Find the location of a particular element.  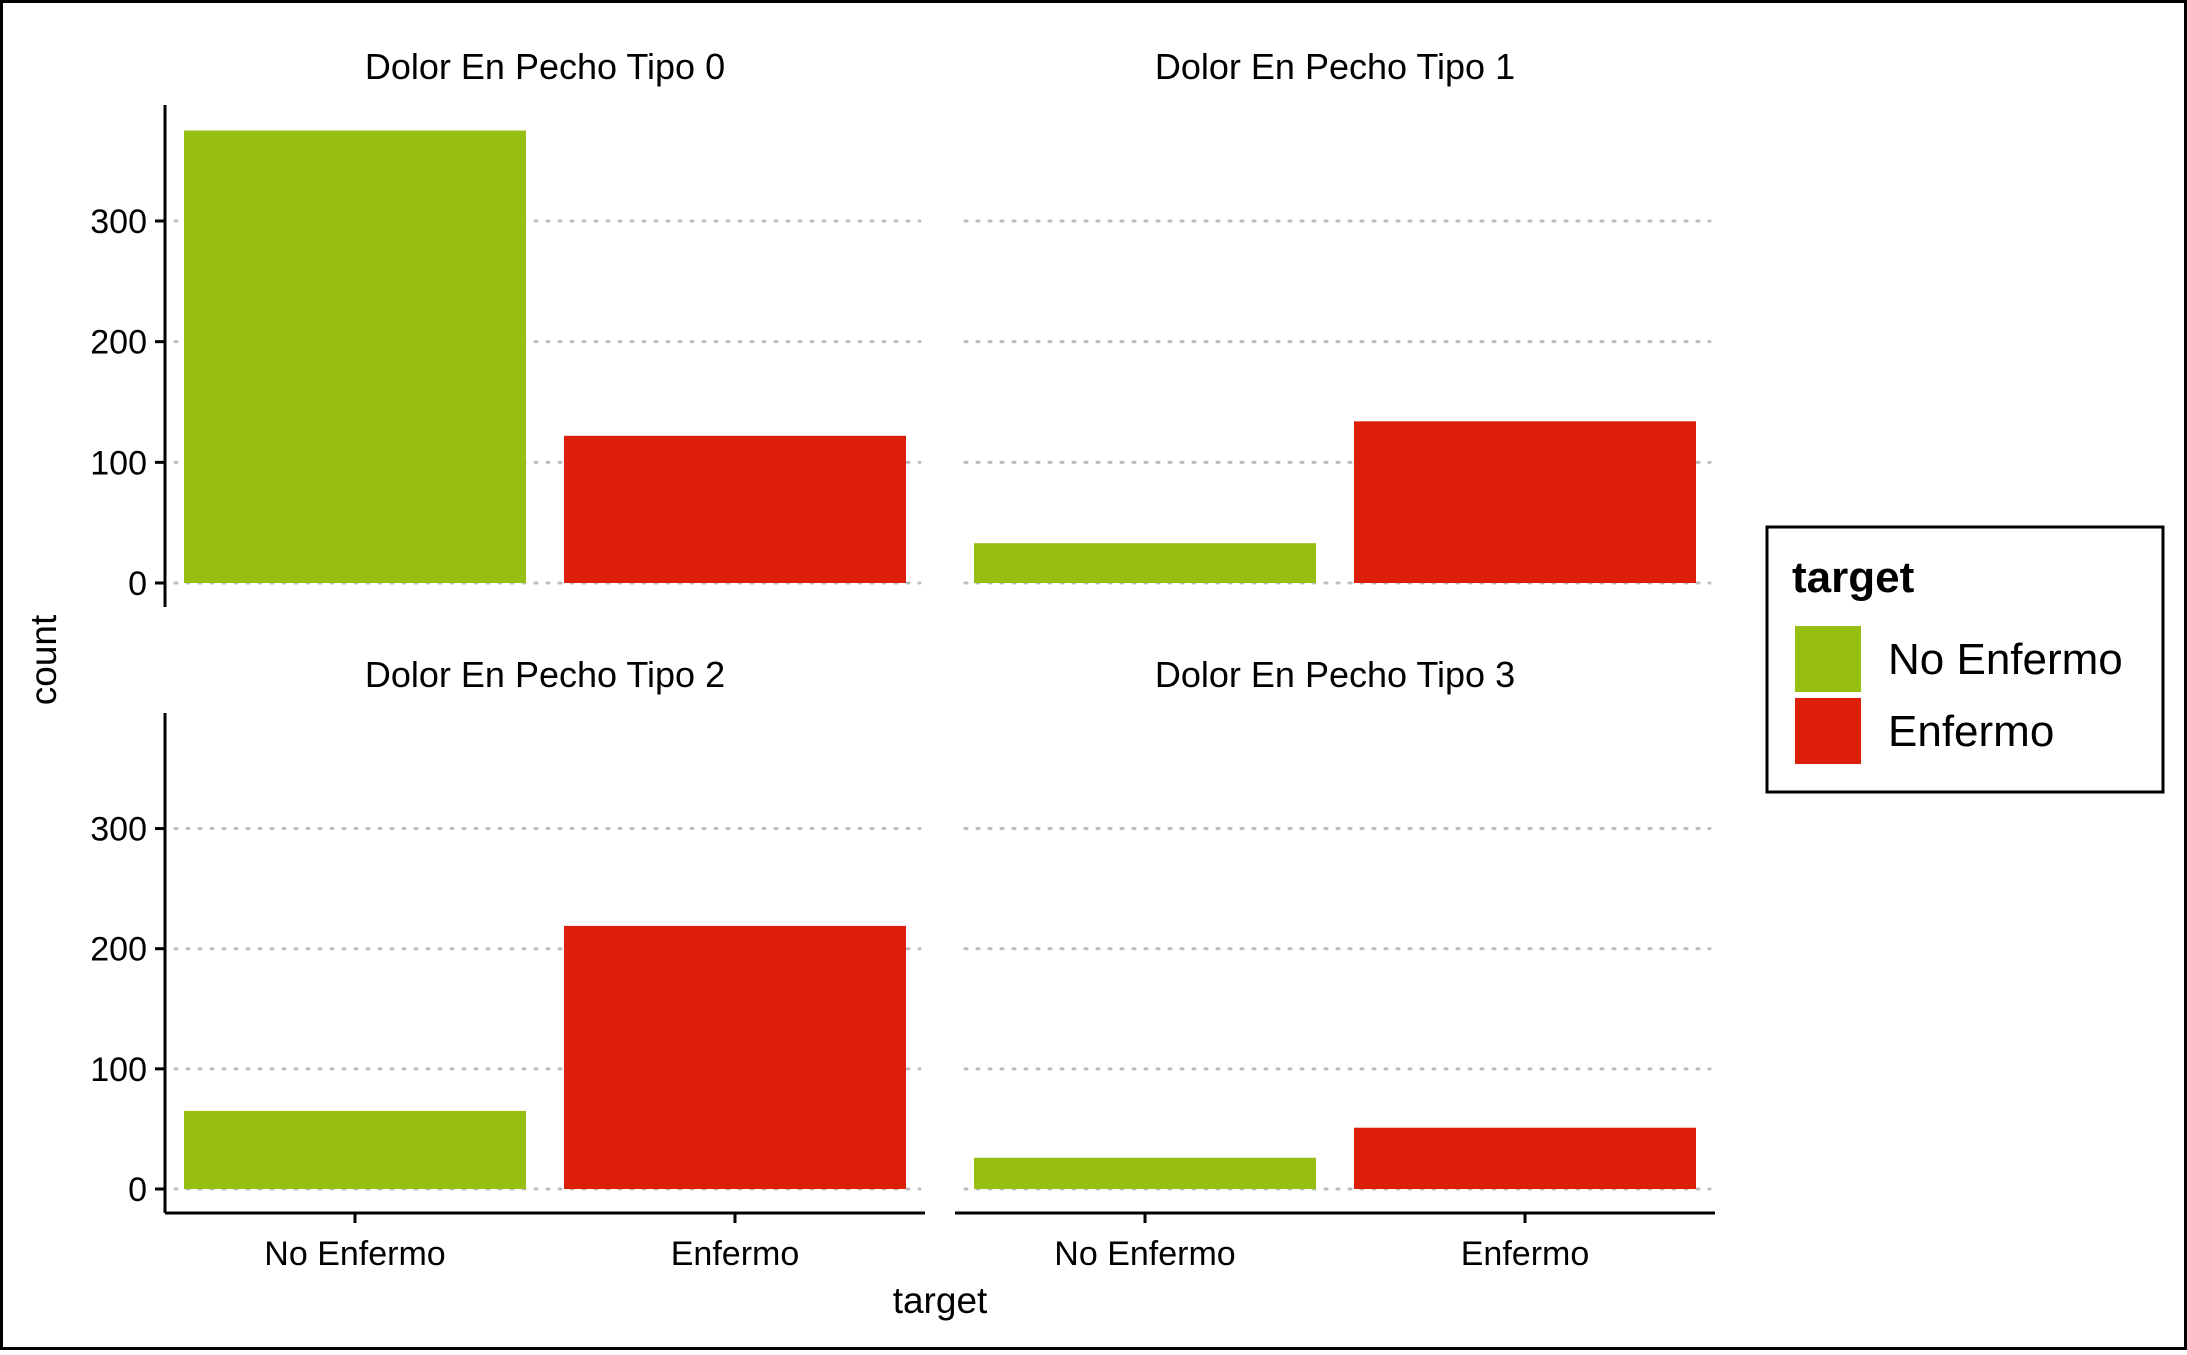

facet-title: Dolor En Pecho Tipo 3 is located at coordinates (1335, 674).